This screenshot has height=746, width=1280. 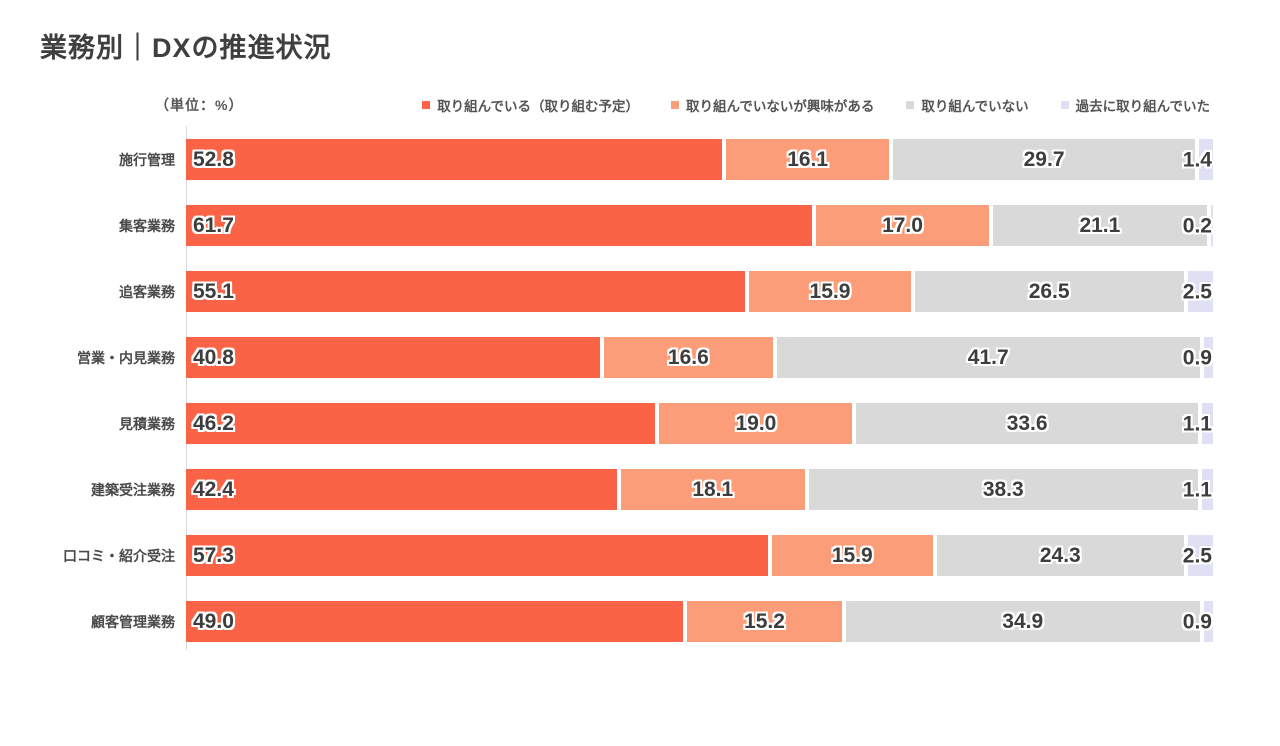 What do you see at coordinates (1142, 106) in the screenshot?
I see `legend-label: 過去に取り組んでいた` at bounding box center [1142, 106].